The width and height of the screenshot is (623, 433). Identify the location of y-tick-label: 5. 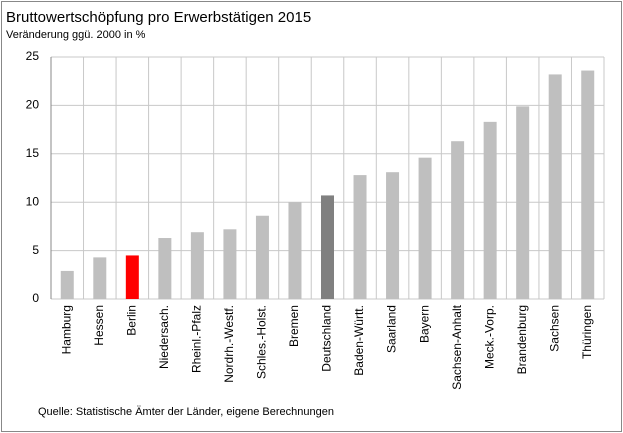
(35, 250).